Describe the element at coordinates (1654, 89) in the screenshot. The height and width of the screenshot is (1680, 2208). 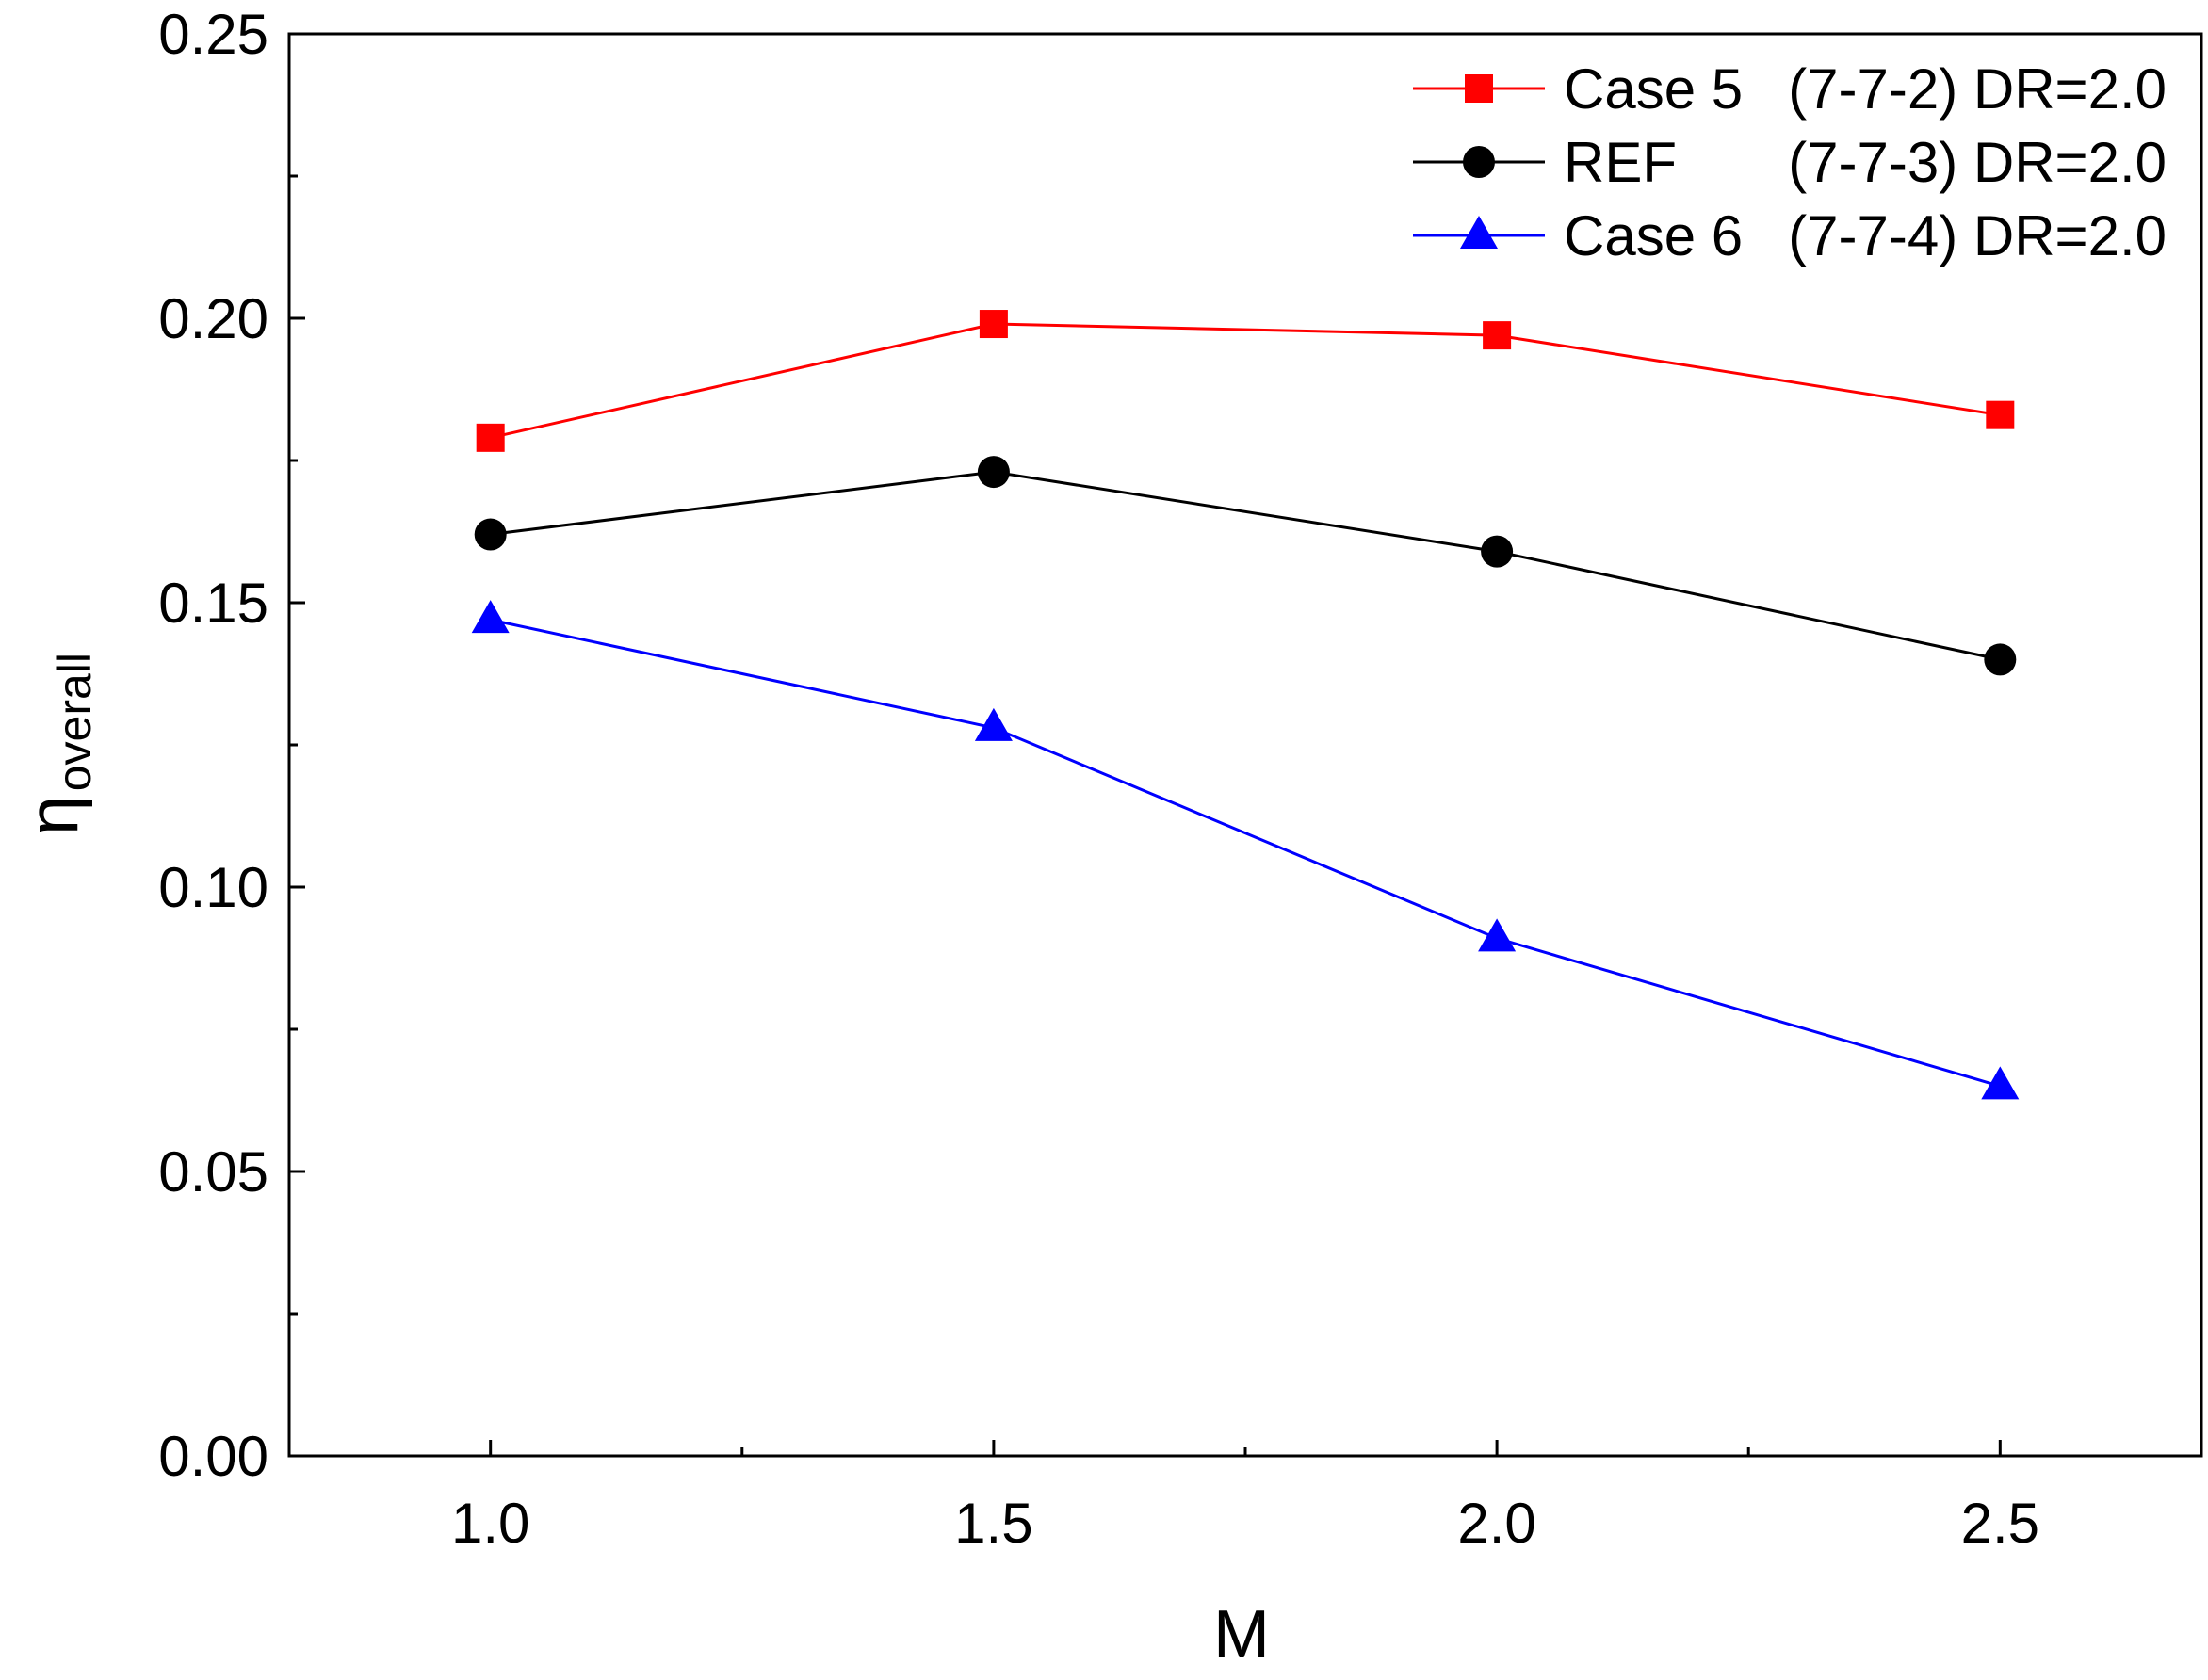
I see `legend-label-name: Case 5` at that location.